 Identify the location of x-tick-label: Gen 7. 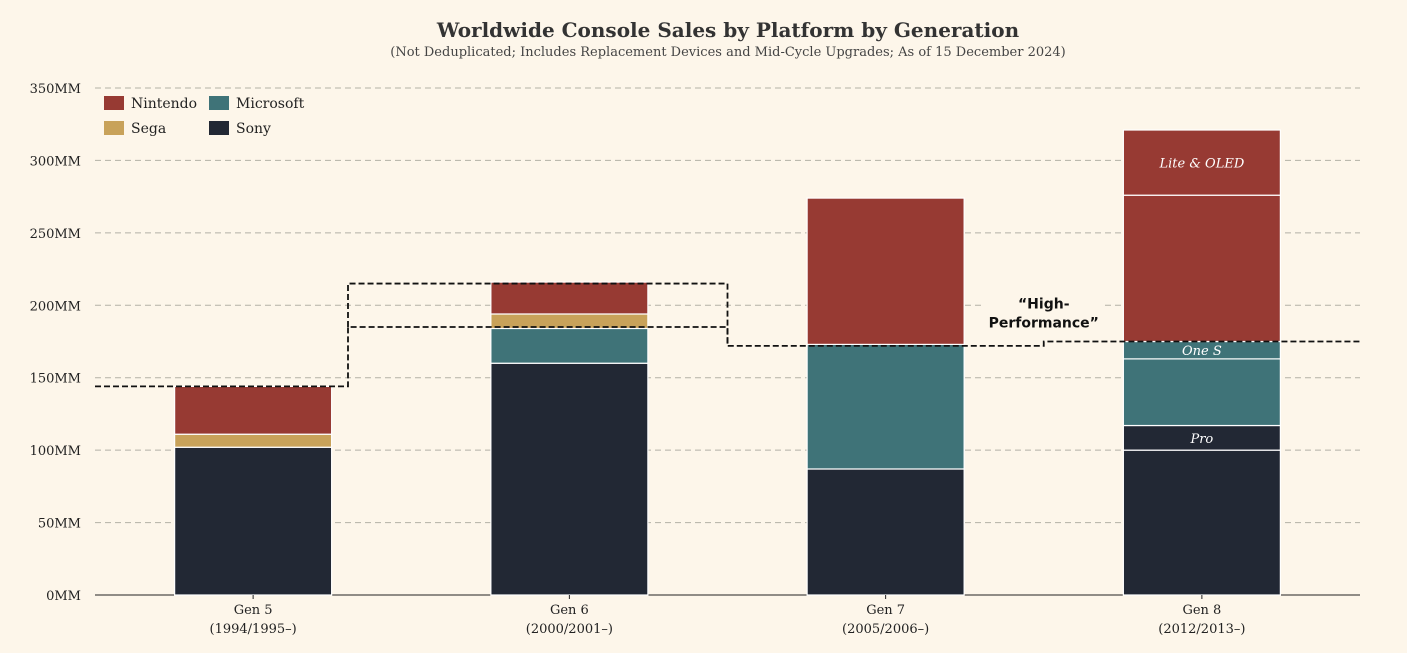
(885, 610).